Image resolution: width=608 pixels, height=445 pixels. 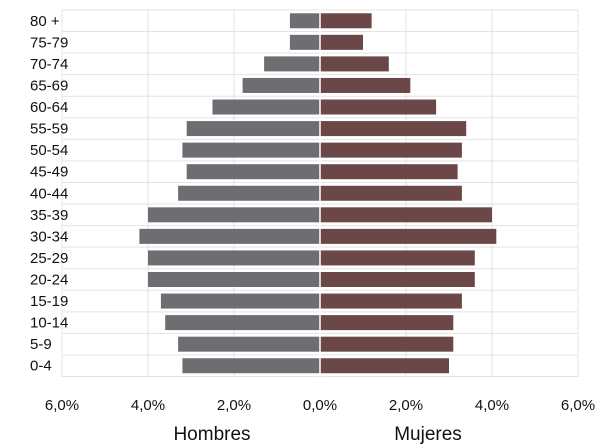 What do you see at coordinates (41, 366) in the screenshot?
I see `age-group-label: 0-4` at bounding box center [41, 366].